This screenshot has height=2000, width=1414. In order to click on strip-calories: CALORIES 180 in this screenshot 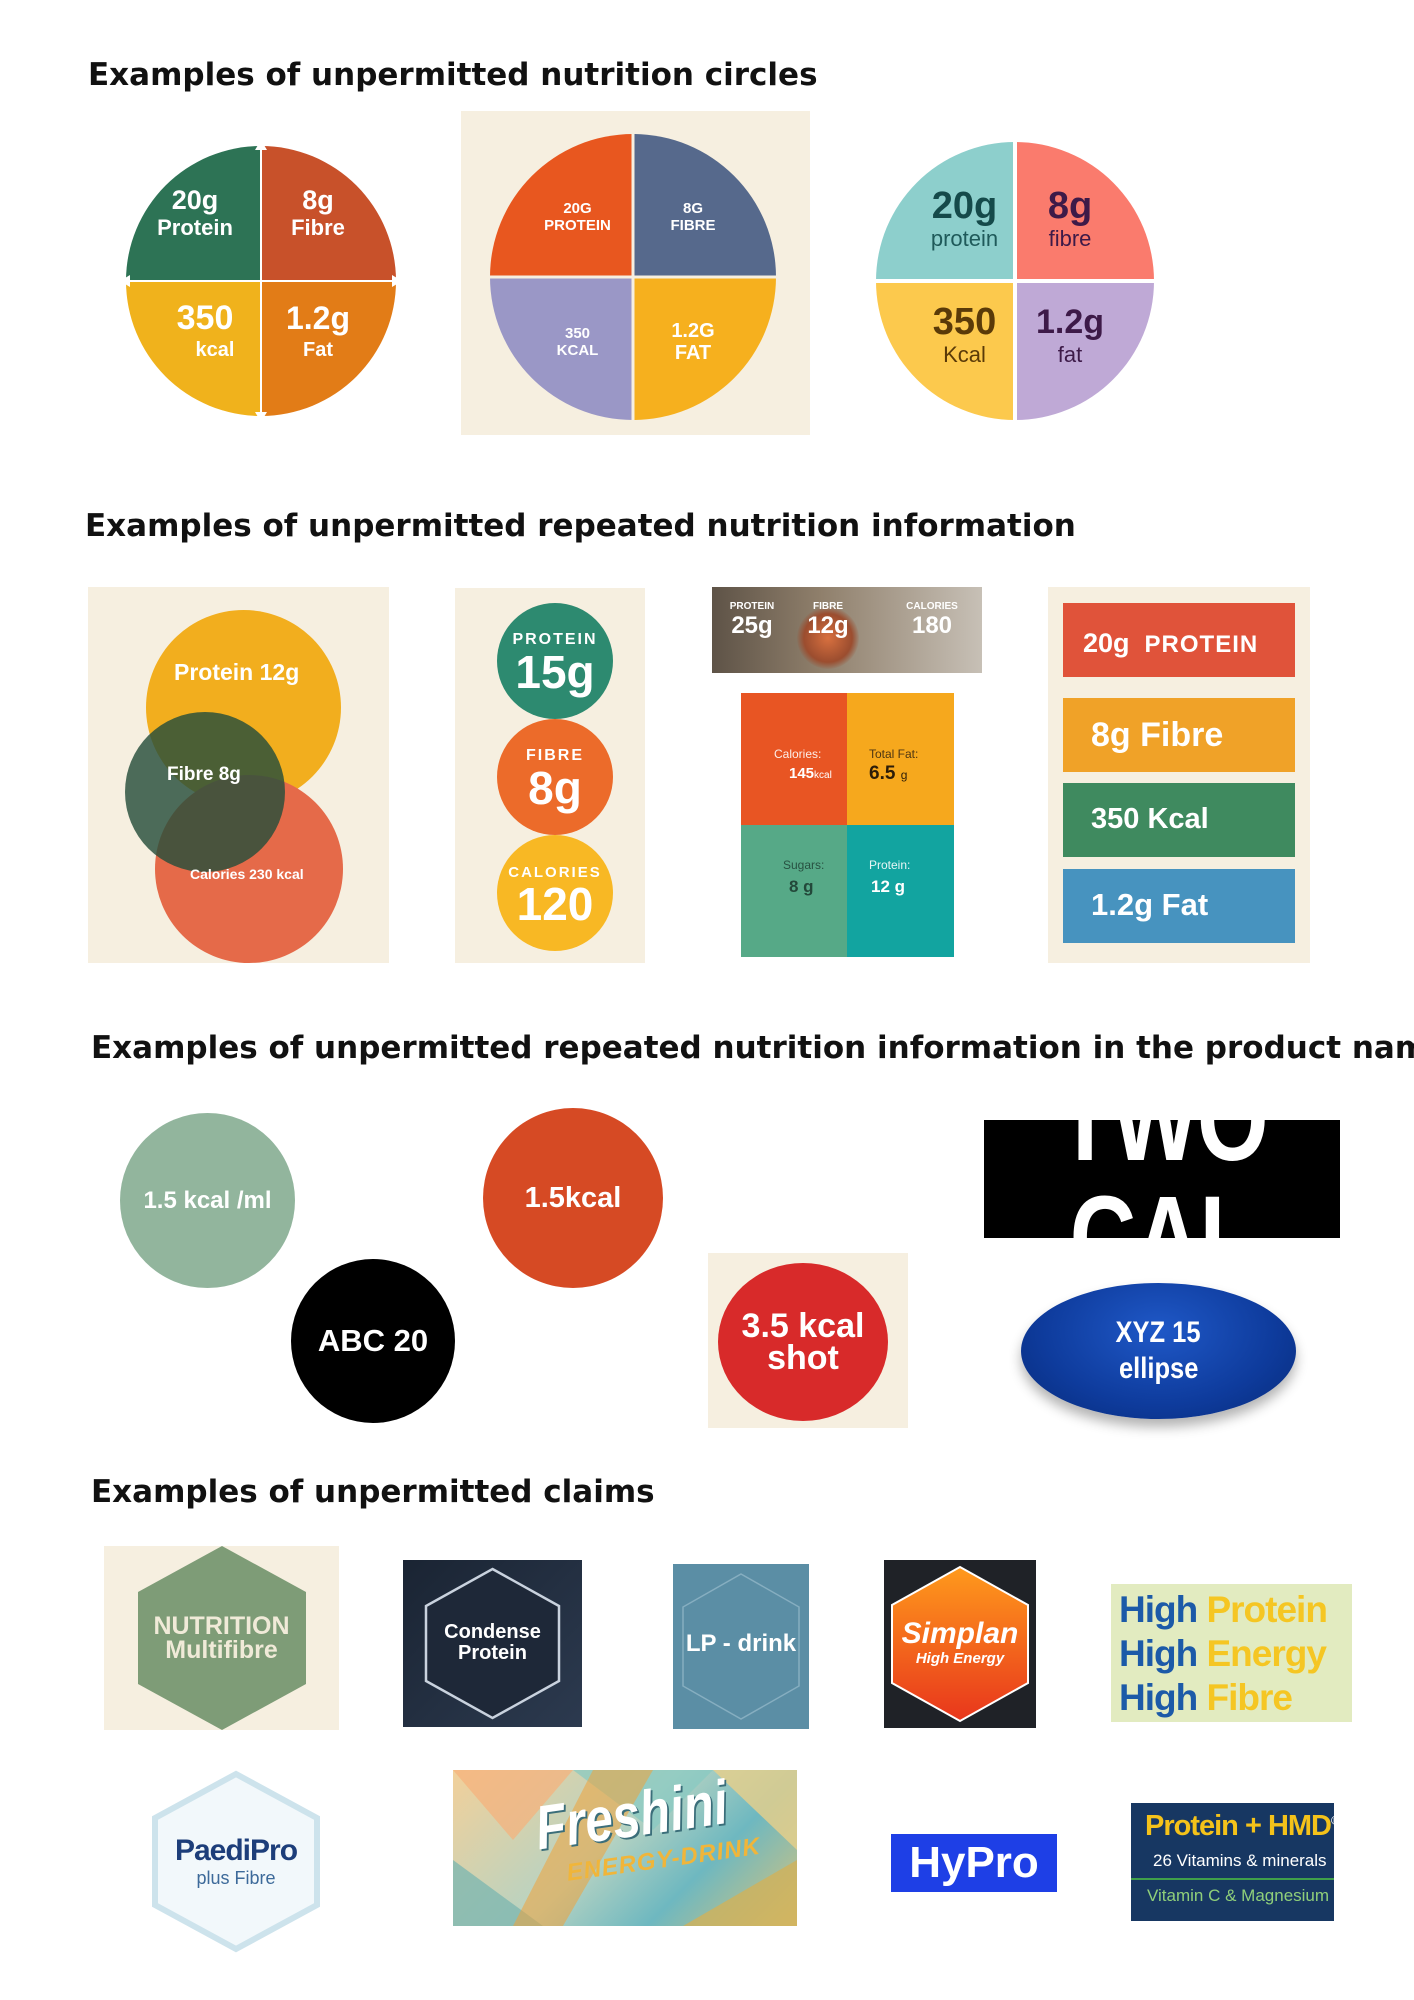, I will do `click(932, 620)`.